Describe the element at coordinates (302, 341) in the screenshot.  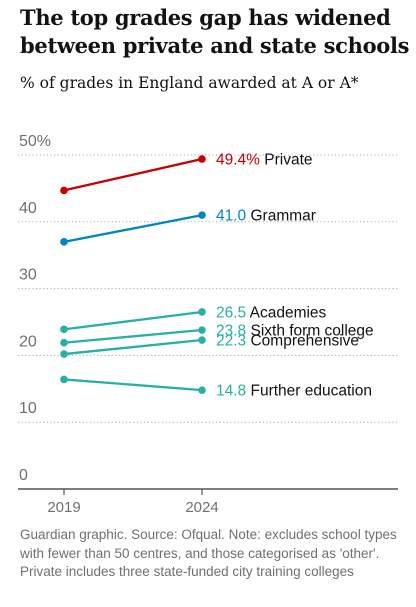
I see `series-name-label: Comprehensive` at that location.